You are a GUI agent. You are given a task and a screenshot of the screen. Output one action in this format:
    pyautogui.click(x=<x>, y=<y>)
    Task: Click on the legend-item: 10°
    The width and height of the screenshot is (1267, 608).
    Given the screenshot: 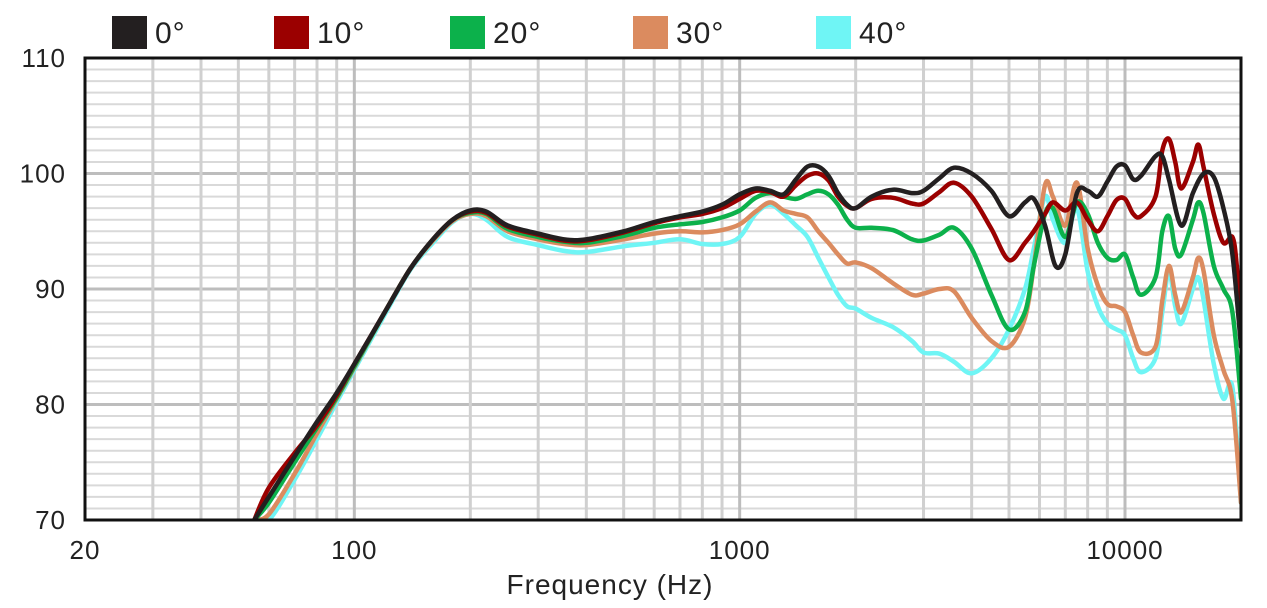 What is the action you would take?
    pyautogui.click(x=319, y=33)
    